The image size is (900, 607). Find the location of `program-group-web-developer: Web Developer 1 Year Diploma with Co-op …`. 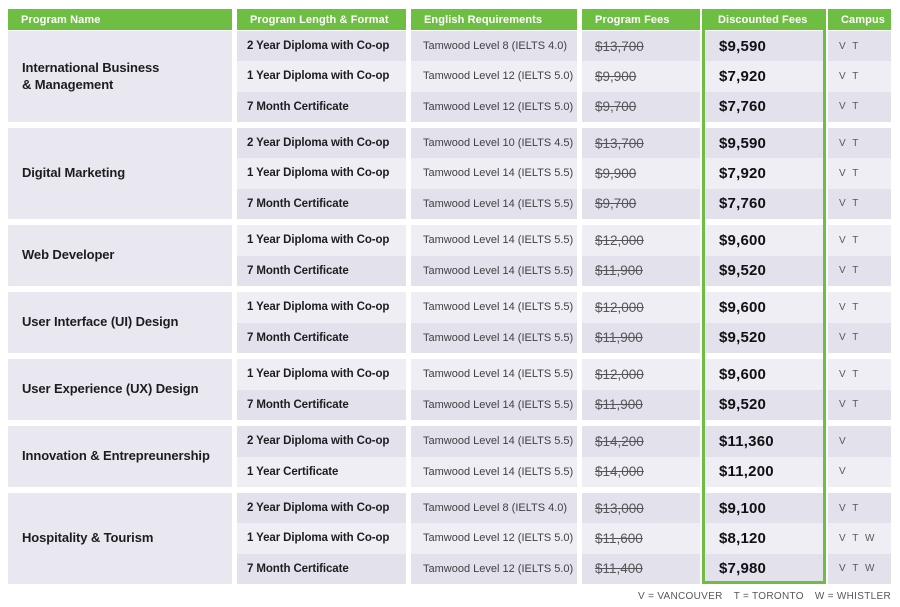

program-group-web-developer: Web Developer 1 Year Diploma with Co-op … is located at coordinates (449, 255).